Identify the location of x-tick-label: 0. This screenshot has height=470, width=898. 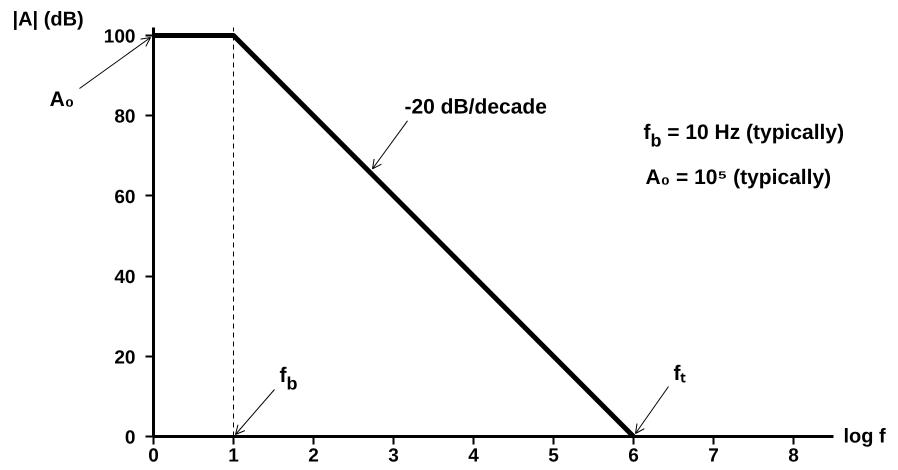
(153, 456).